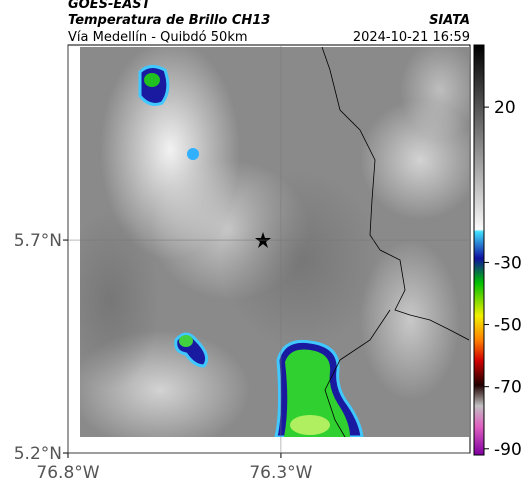  What do you see at coordinates (280, 473) in the screenshot?
I see `x-tick-label: 76.3°W` at bounding box center [280, 473].